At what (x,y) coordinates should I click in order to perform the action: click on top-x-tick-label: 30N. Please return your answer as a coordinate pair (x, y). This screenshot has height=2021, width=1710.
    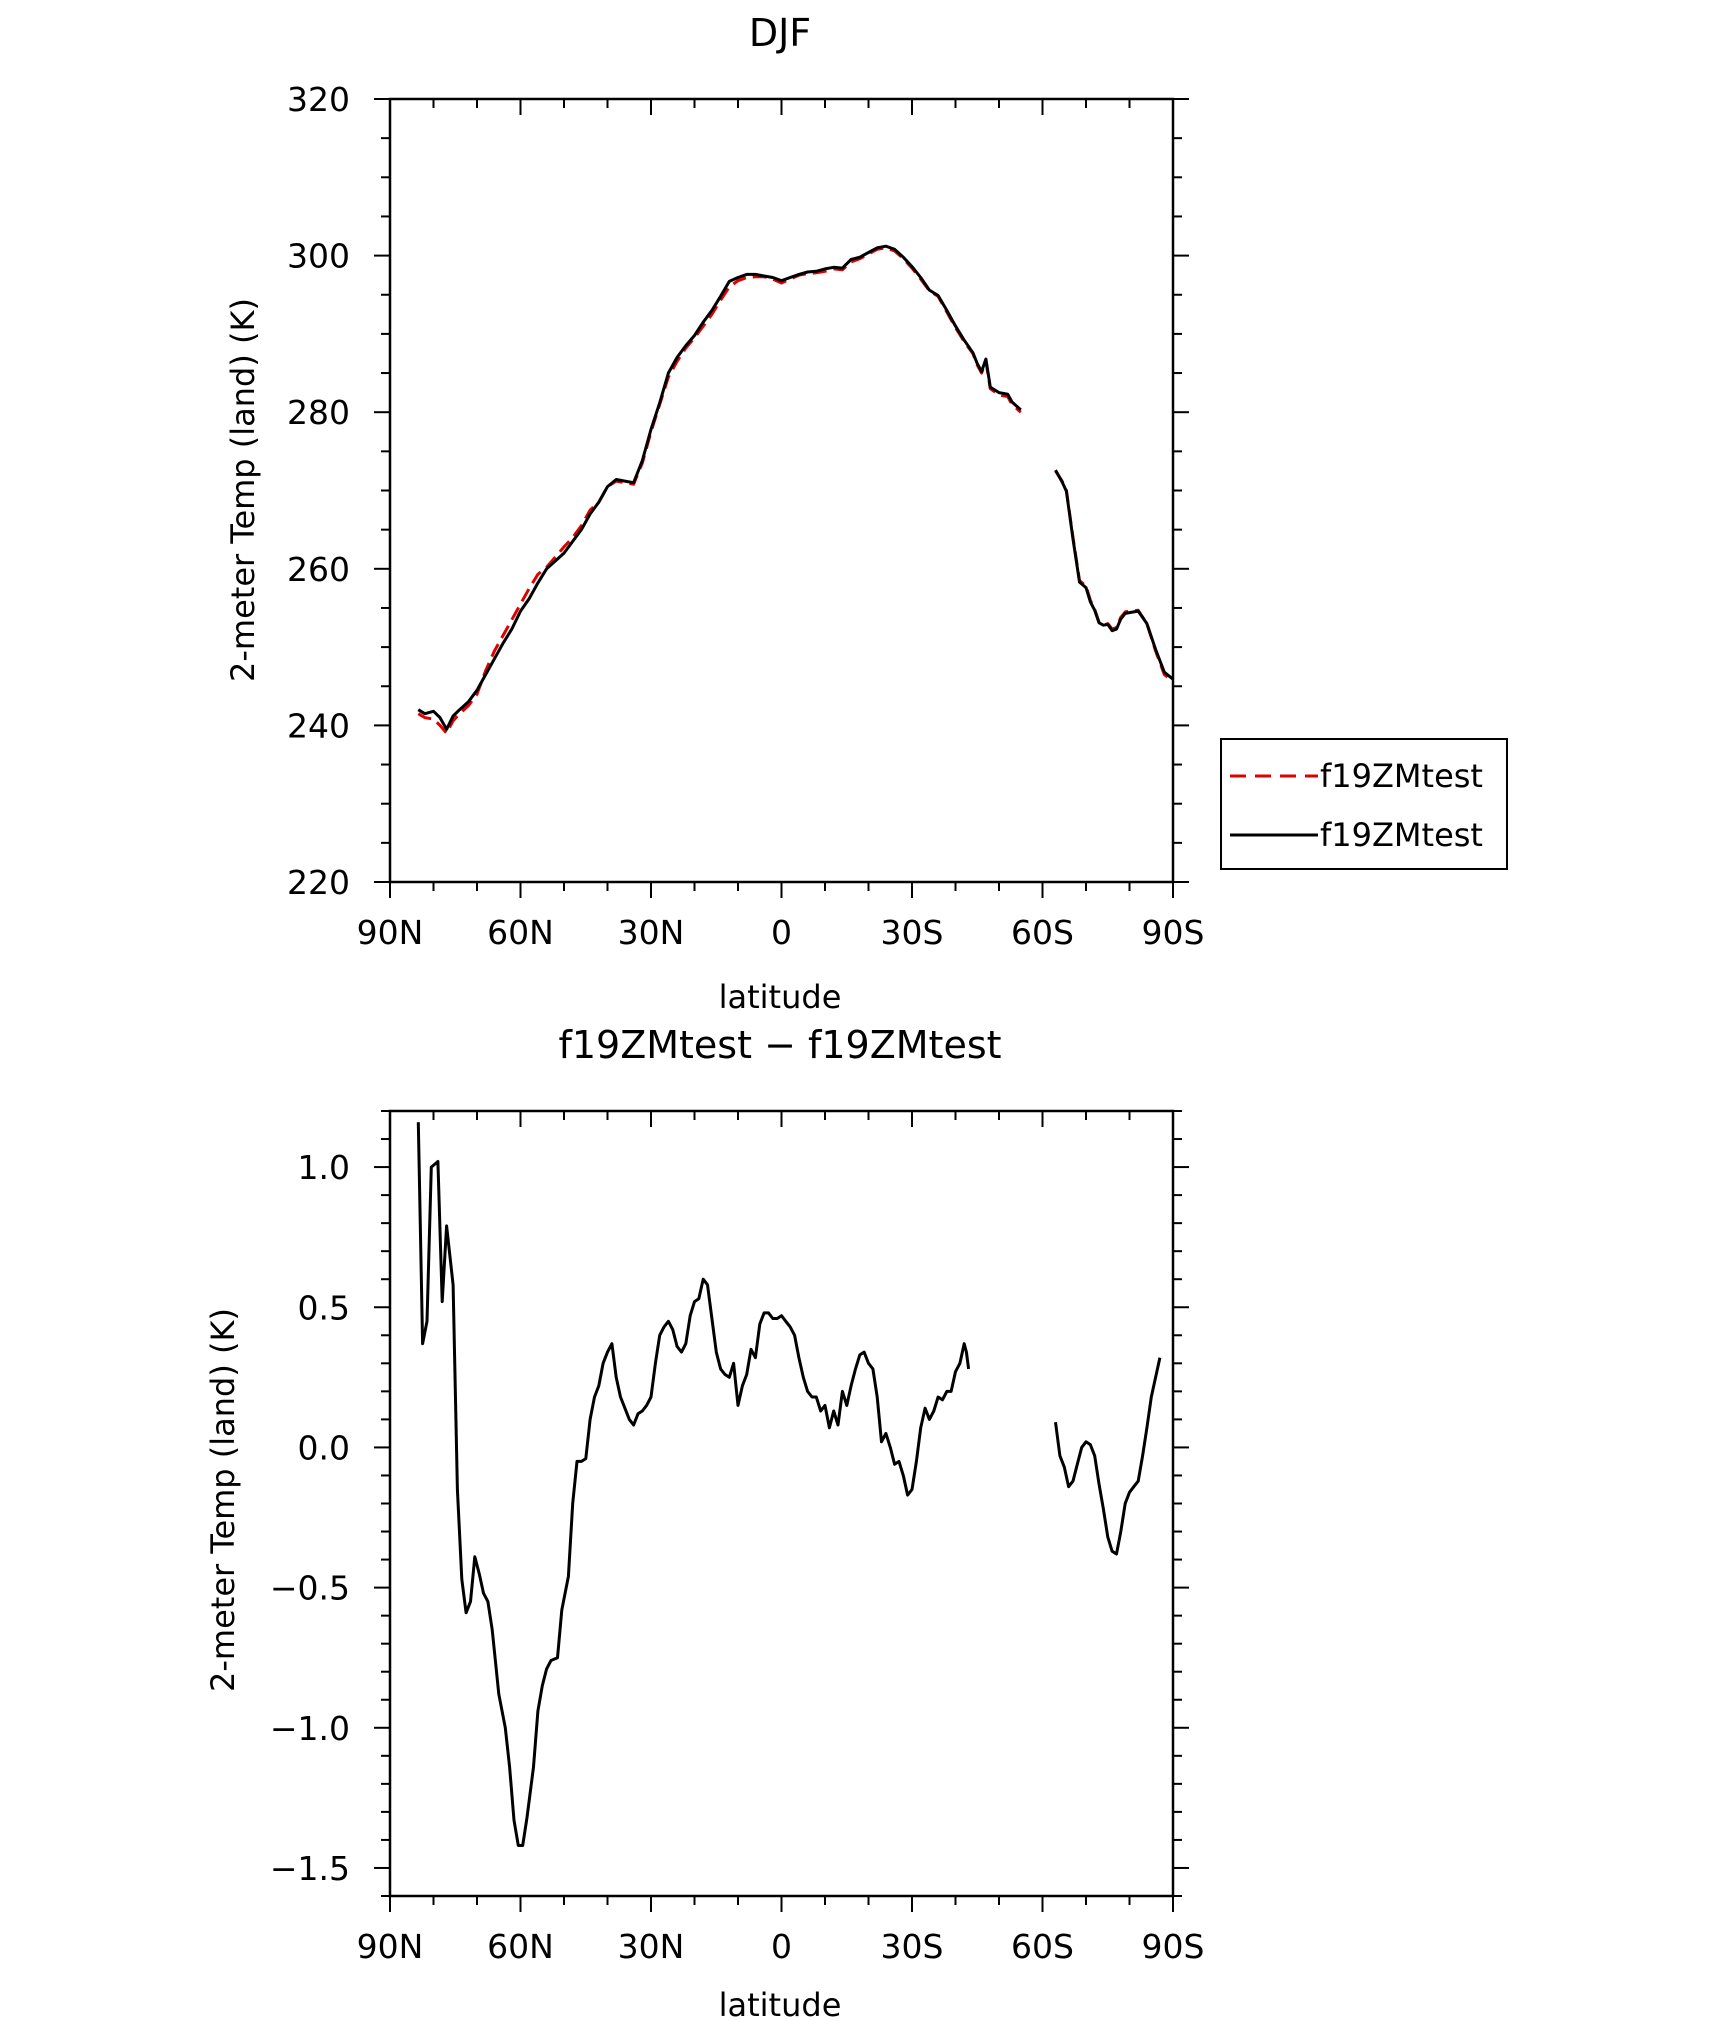
    Looking at the image, I should click on (651, 932).